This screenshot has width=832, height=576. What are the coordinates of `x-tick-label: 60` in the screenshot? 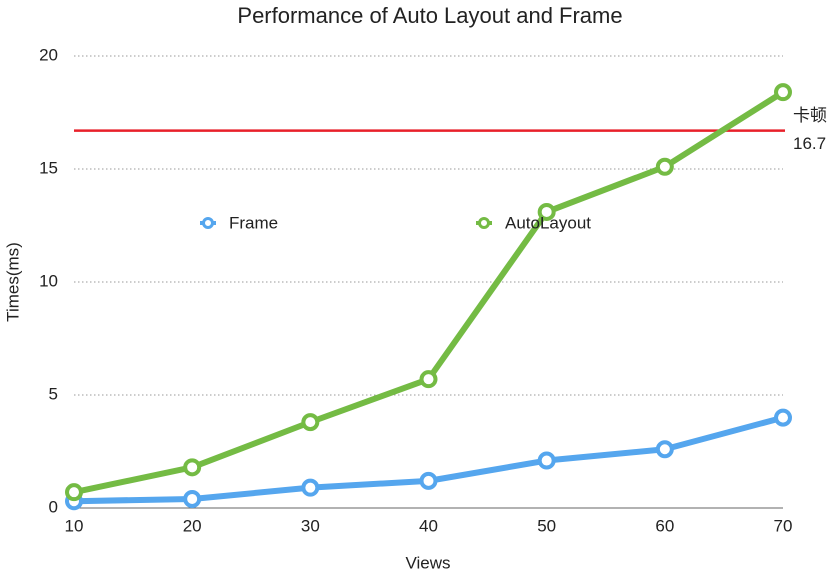 It's located at (664, 525).